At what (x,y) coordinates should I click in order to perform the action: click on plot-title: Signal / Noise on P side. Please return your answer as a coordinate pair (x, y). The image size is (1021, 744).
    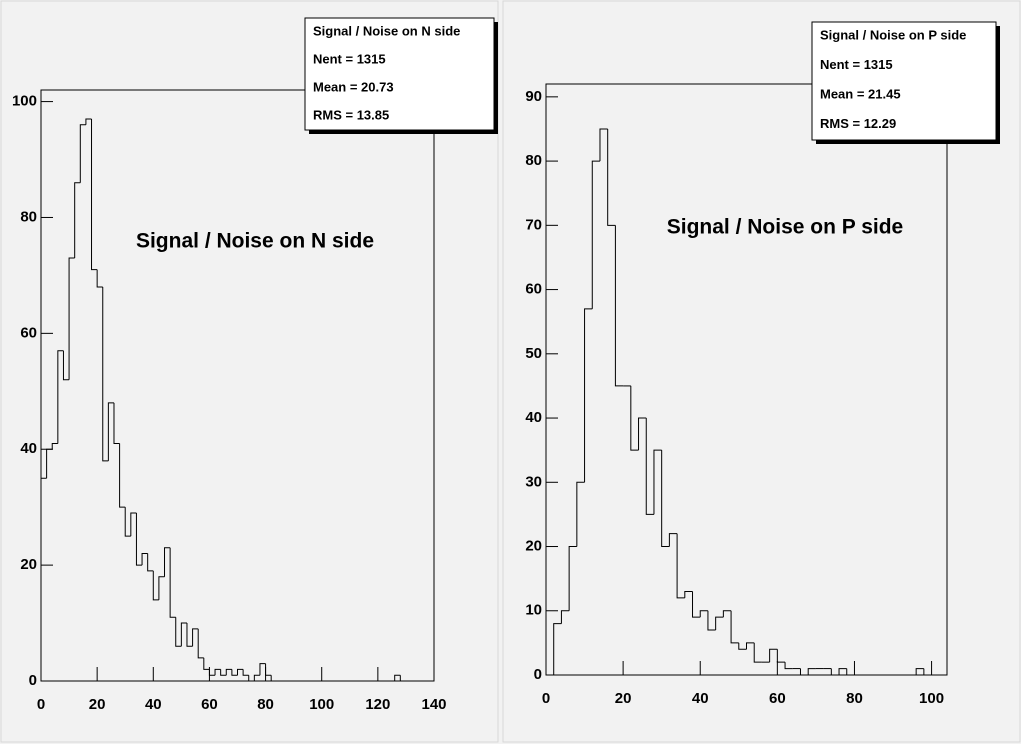
    Looking at the image, I should click on (785, 227).